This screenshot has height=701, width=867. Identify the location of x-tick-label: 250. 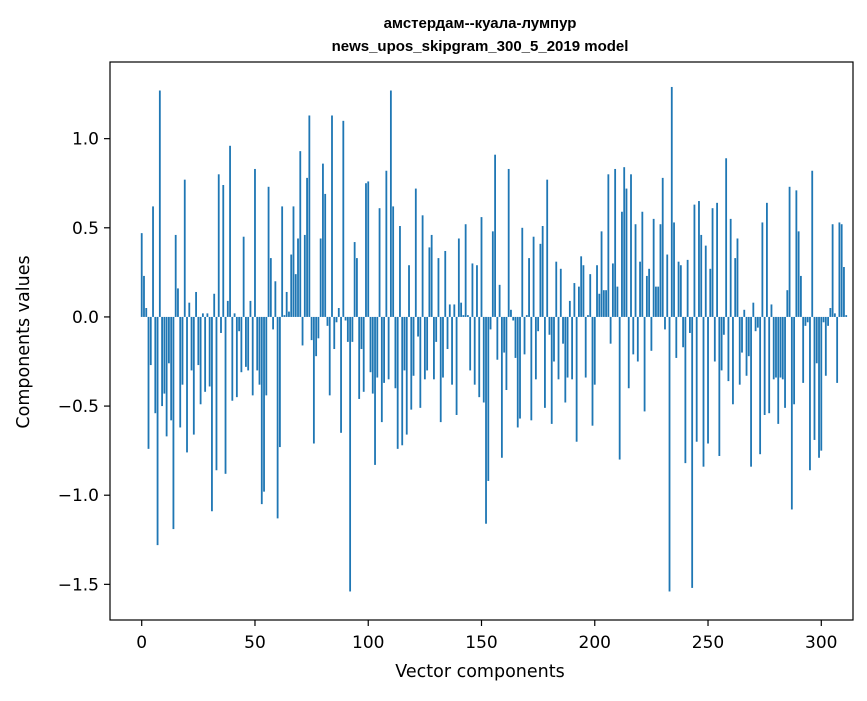
(708, 643).